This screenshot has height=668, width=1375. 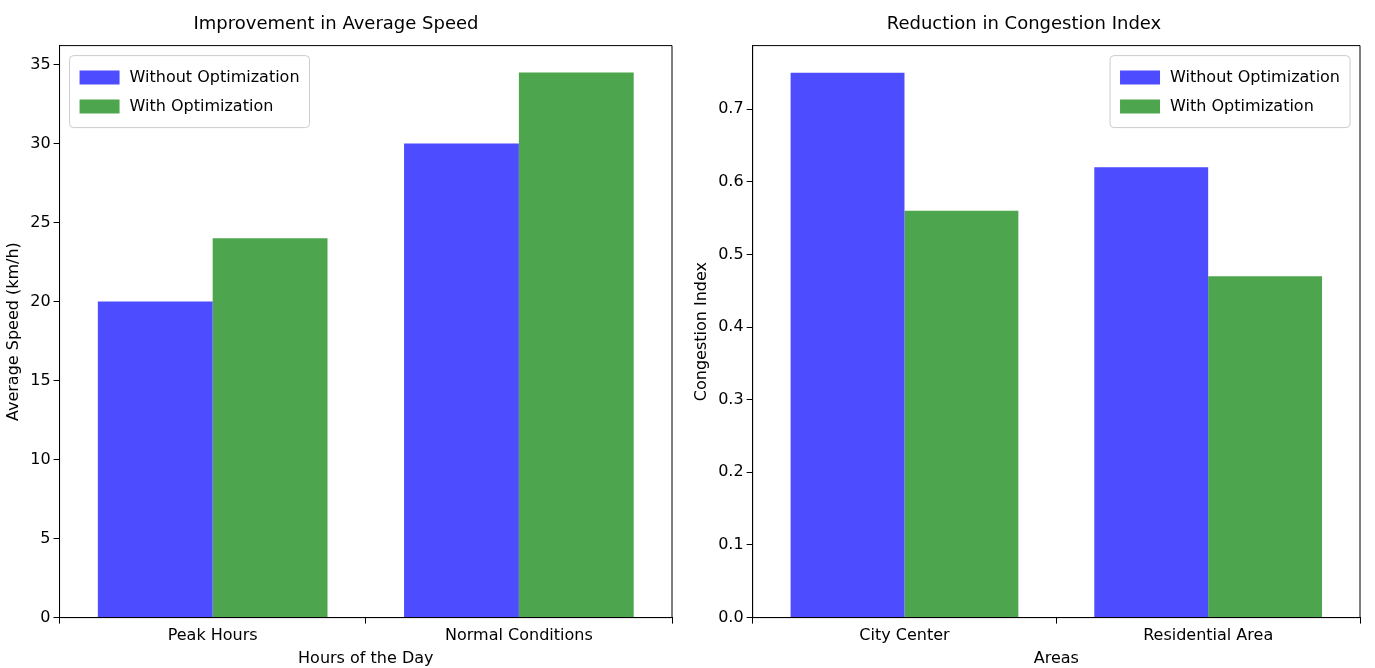 I want to click on y-tick-label: 30, so click(x=40, y=142).